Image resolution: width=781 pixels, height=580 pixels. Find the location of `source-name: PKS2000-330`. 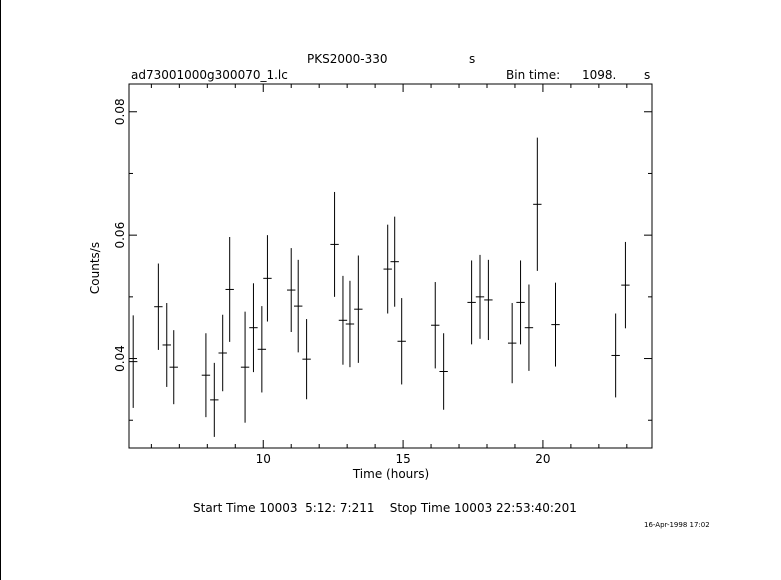

source-name: PKS2000-330 is located at coordinates (347, 59).